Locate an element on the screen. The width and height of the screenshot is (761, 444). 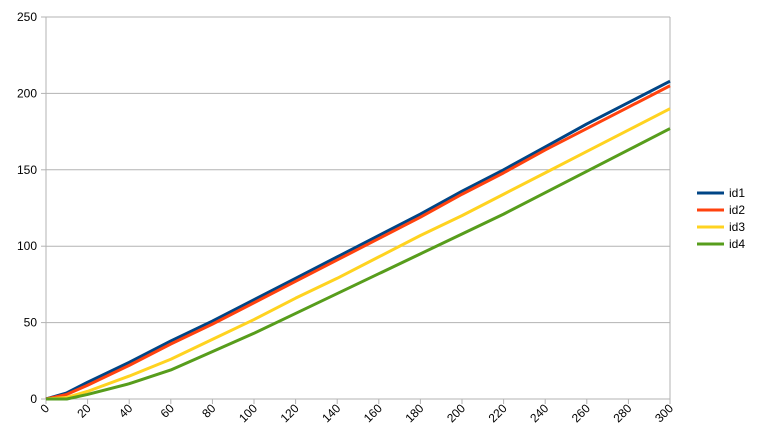
x-tick-label: 0 is located at coordinates (44, 408).